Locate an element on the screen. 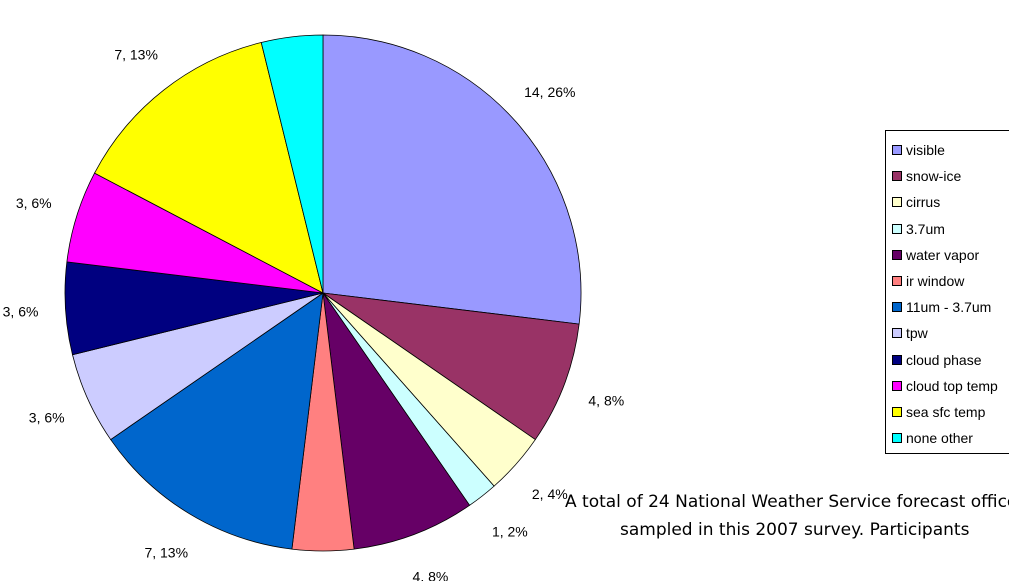  legend-item: 11um - 3.7um is located at coordinates (947, 307).